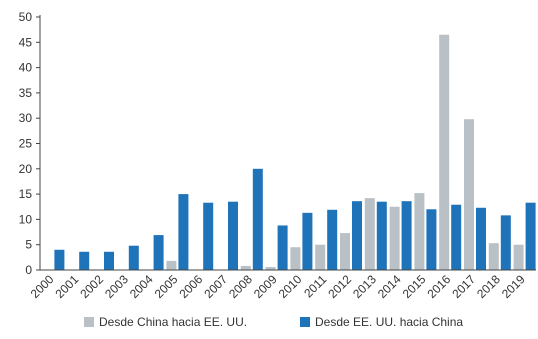 The width and height of the screenshot is (538, 339). What do you see at coordinates (295, 258) in the screenshot?
I see `bar-china-to-us-2010` at bounding box center [295, 258].